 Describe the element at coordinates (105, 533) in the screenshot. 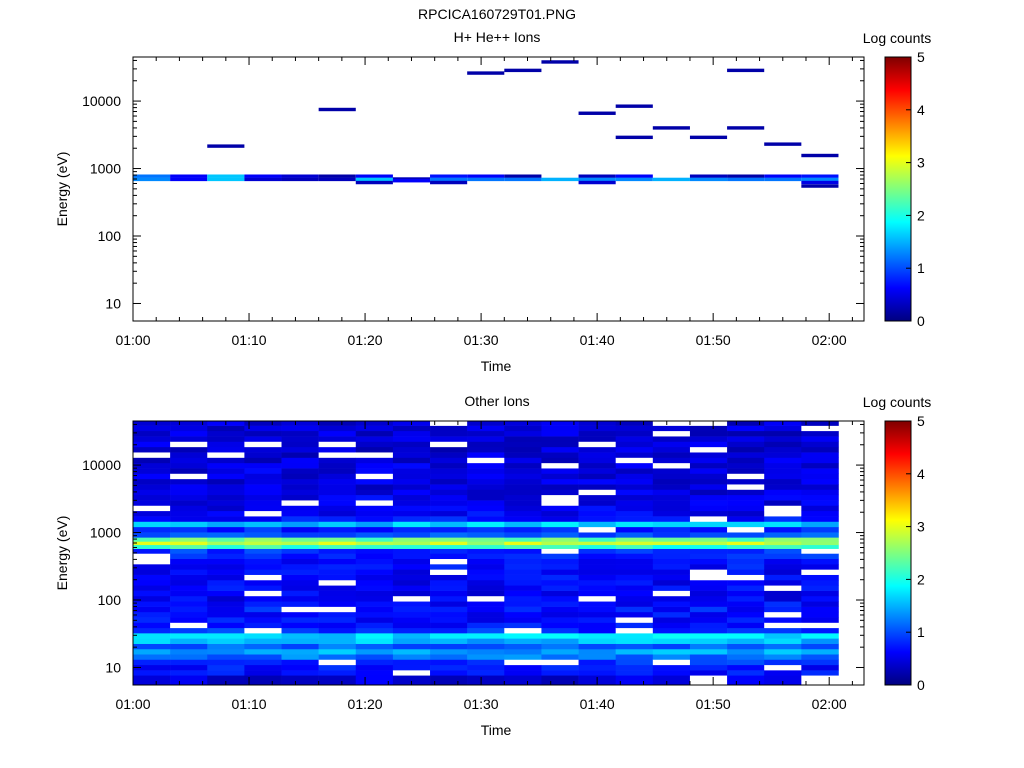

I see `y-tick-label: 1000` at that location.